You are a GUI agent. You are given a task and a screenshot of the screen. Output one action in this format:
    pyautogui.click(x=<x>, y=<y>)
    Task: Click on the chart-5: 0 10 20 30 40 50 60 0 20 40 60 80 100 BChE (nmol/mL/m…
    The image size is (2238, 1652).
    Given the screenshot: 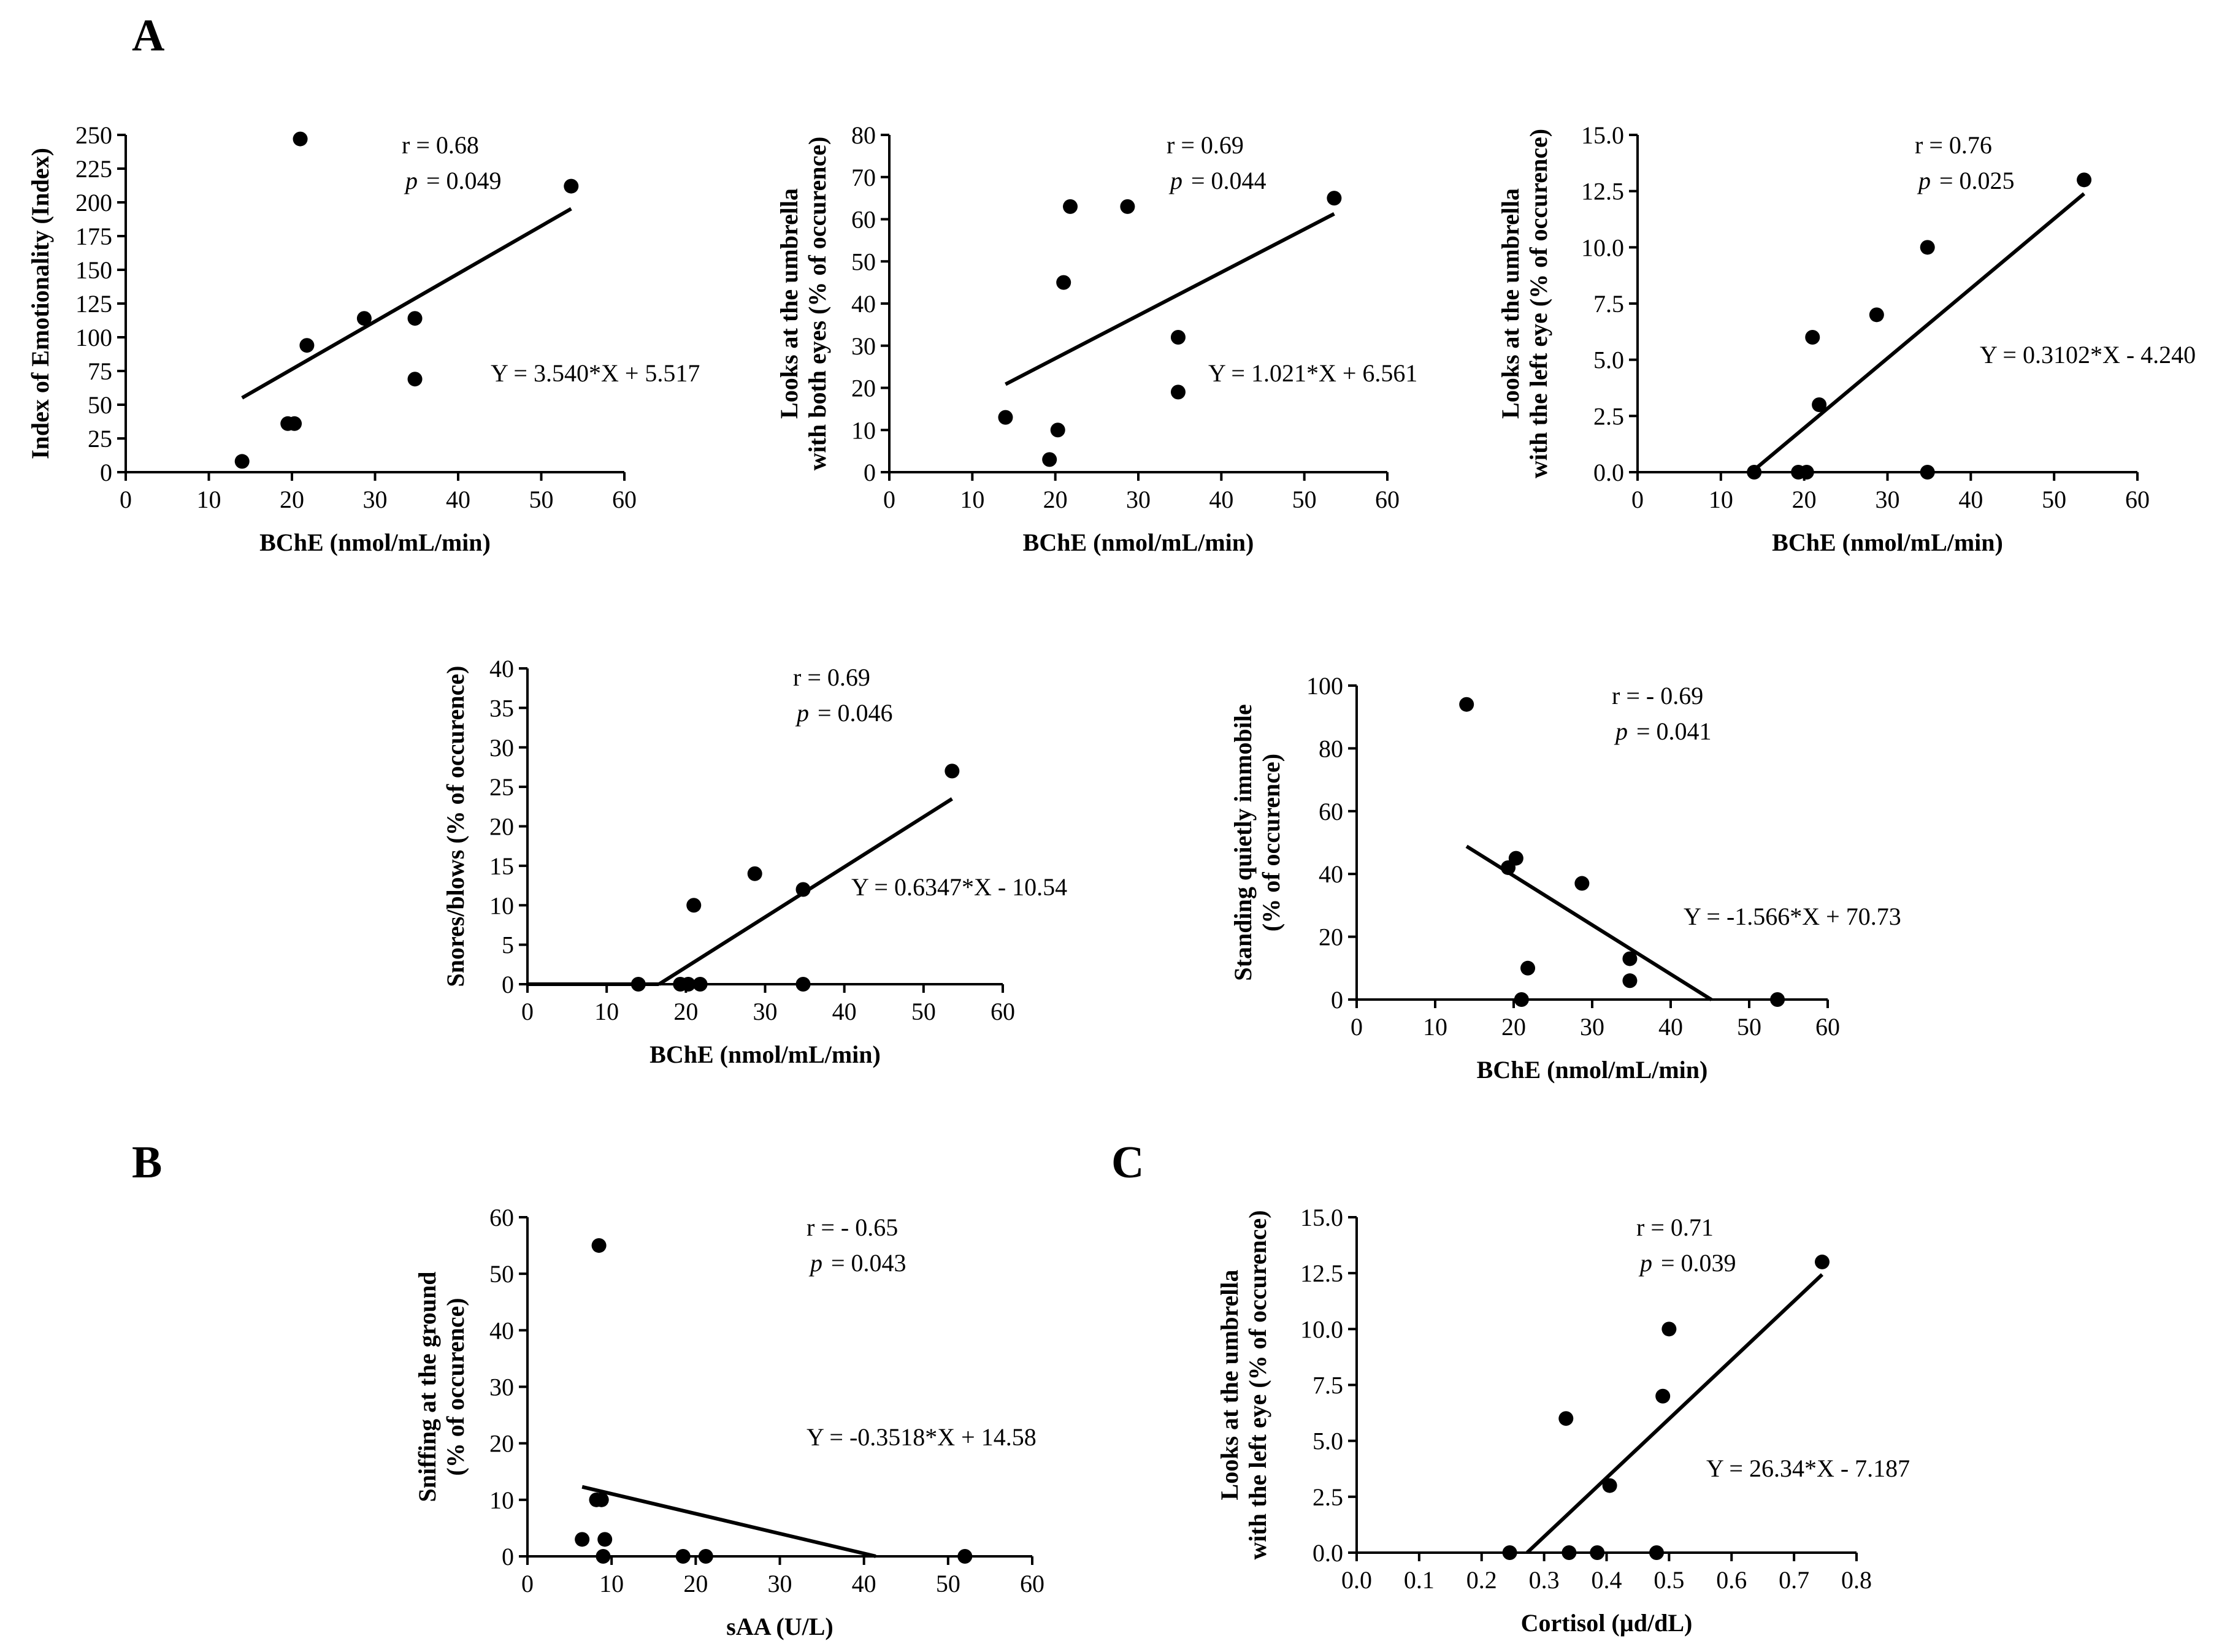 What is the action you would take?
    pyautogui.click(x=1565, y=878)
    